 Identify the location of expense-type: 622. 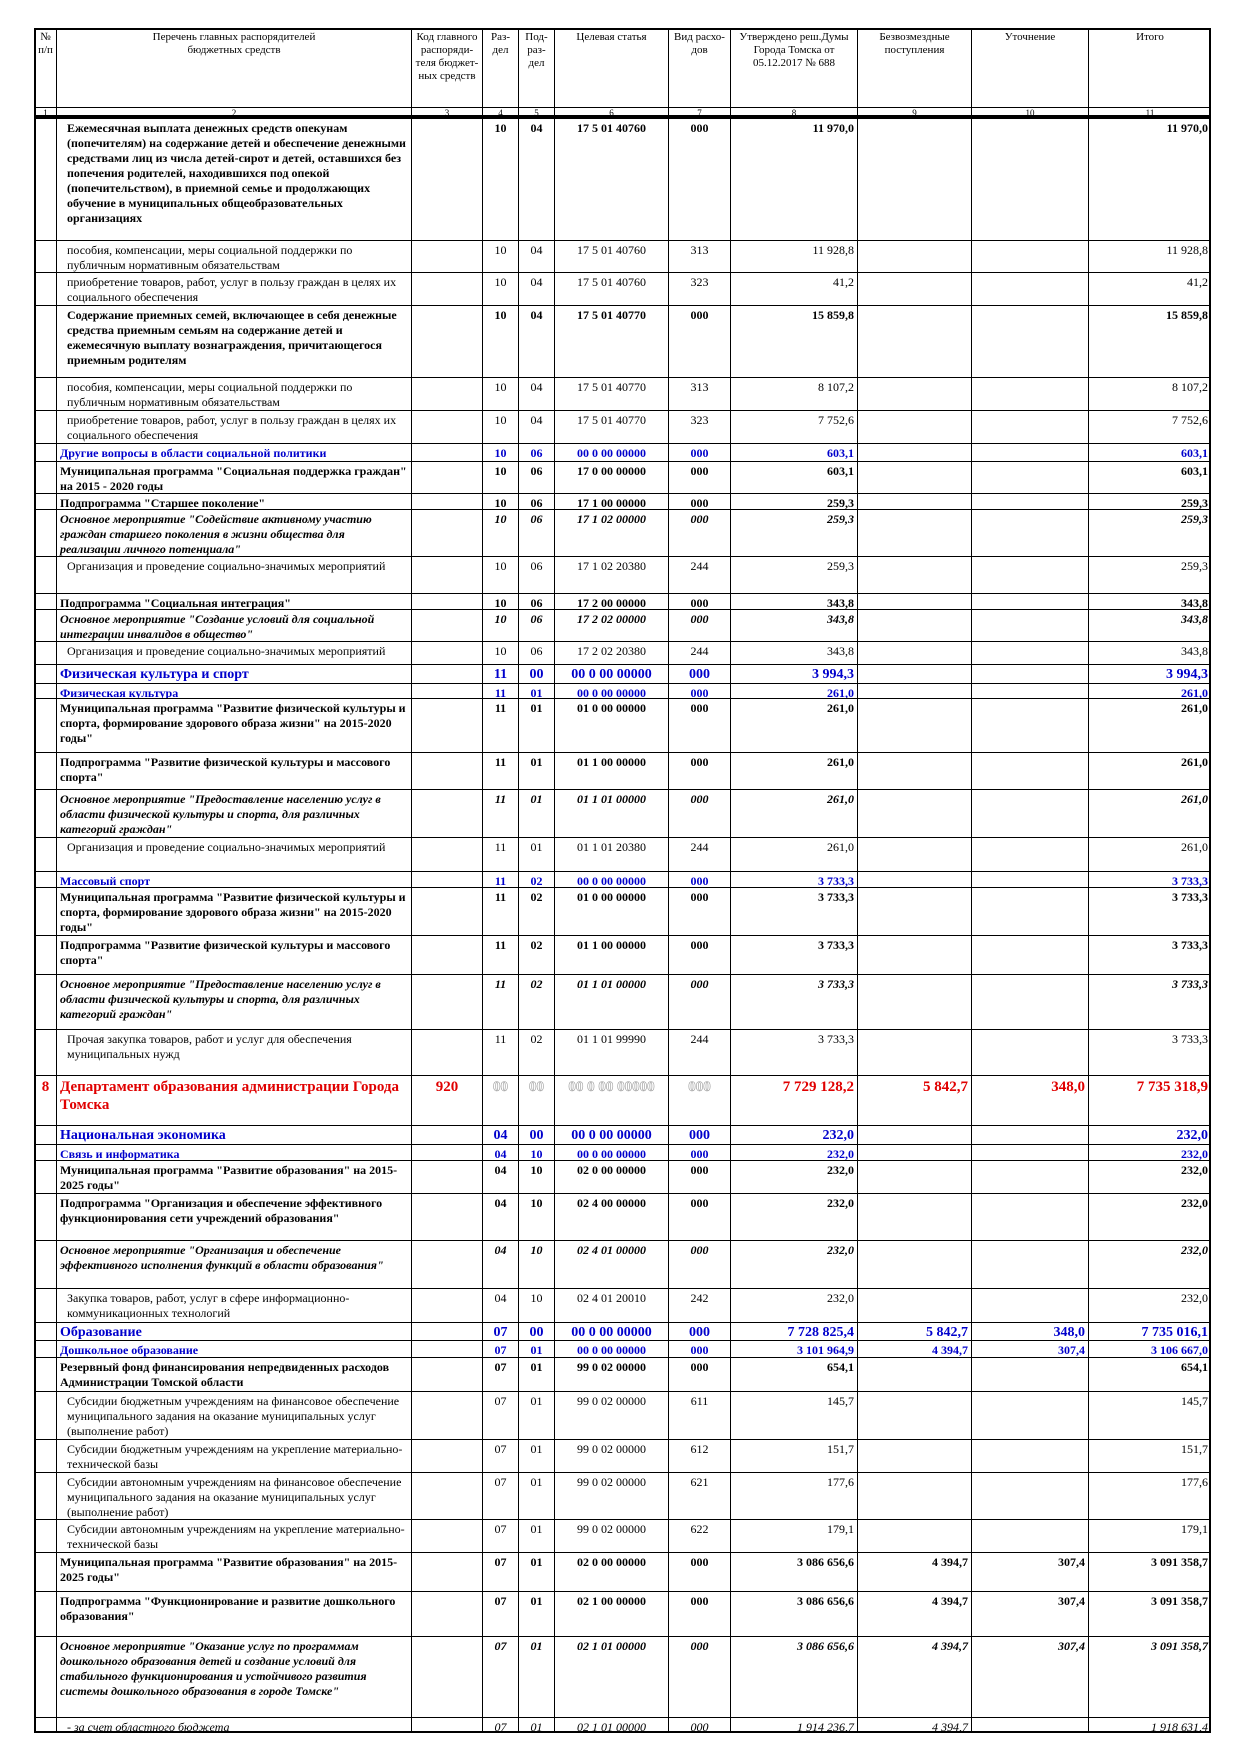
(699, 1535).